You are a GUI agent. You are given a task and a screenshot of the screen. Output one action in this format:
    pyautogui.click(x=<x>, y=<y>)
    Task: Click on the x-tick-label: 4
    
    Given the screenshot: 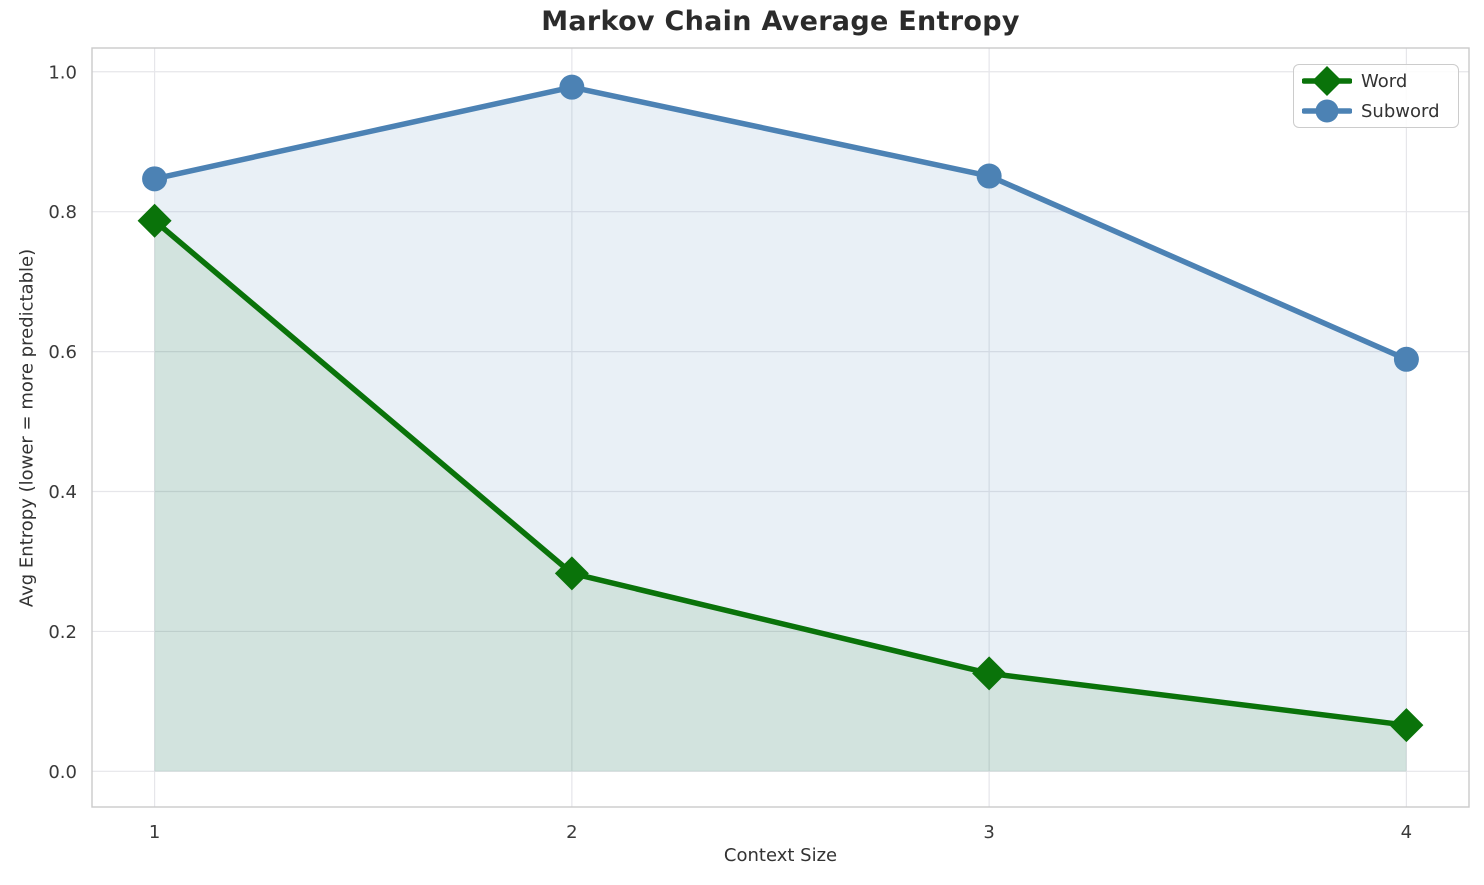 What is the action you would take?
    pyautogui.click(x=1406, y=832)
    